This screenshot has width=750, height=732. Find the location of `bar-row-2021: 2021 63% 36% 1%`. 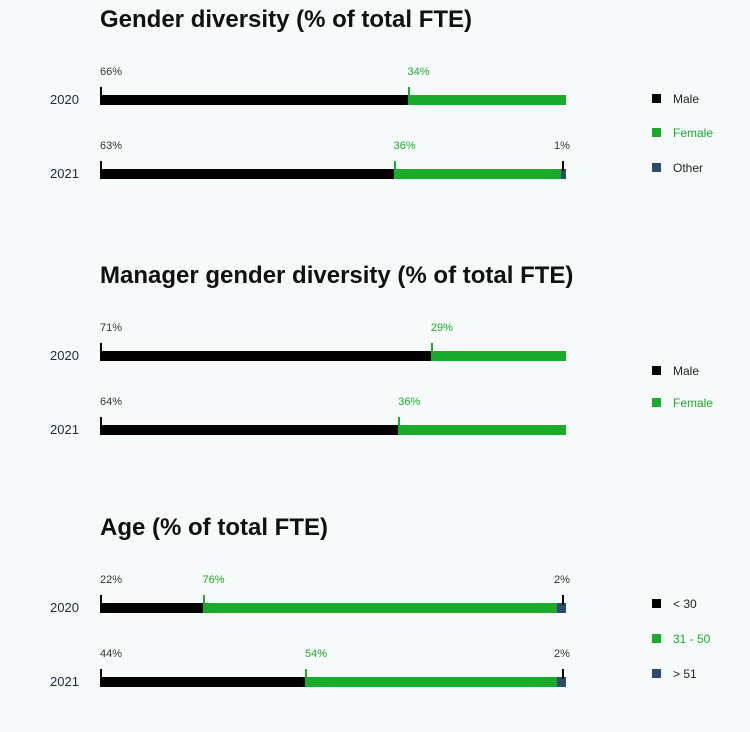

bar-row-2021: 2021 63% 36% 1% is located at coordinates (375, 166).